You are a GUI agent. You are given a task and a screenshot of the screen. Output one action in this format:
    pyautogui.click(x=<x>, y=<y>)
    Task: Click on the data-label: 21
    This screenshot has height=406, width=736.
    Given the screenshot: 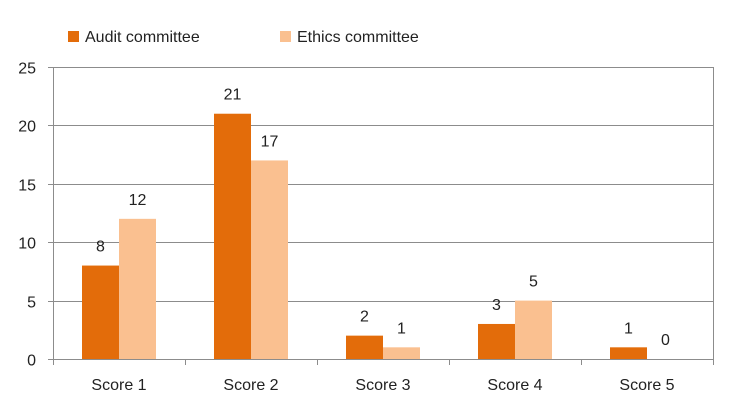 What is the action you would take?
    pyautogui.click(x=233, y=95)
    